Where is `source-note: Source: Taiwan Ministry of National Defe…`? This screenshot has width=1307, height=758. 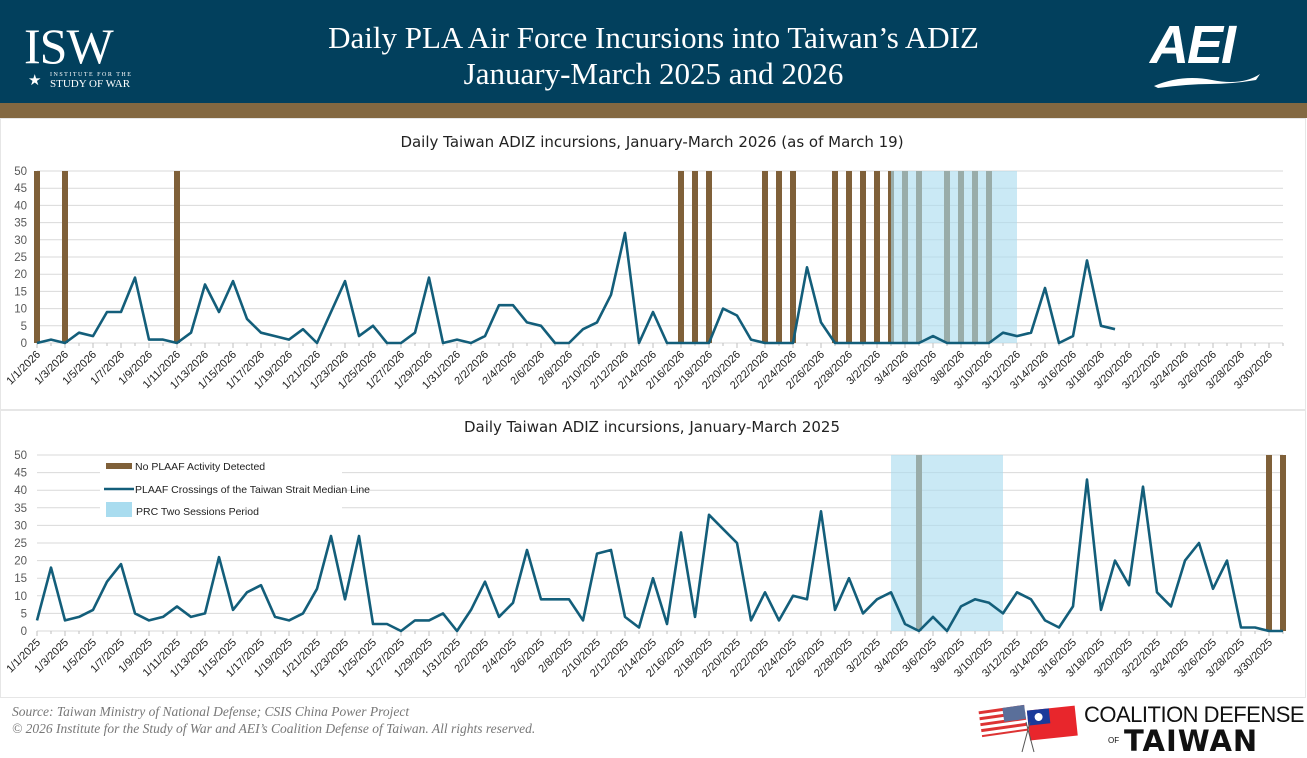 source-note: Source: Taiwan Ministry of National Defe… is located at coordinates (211, 711).